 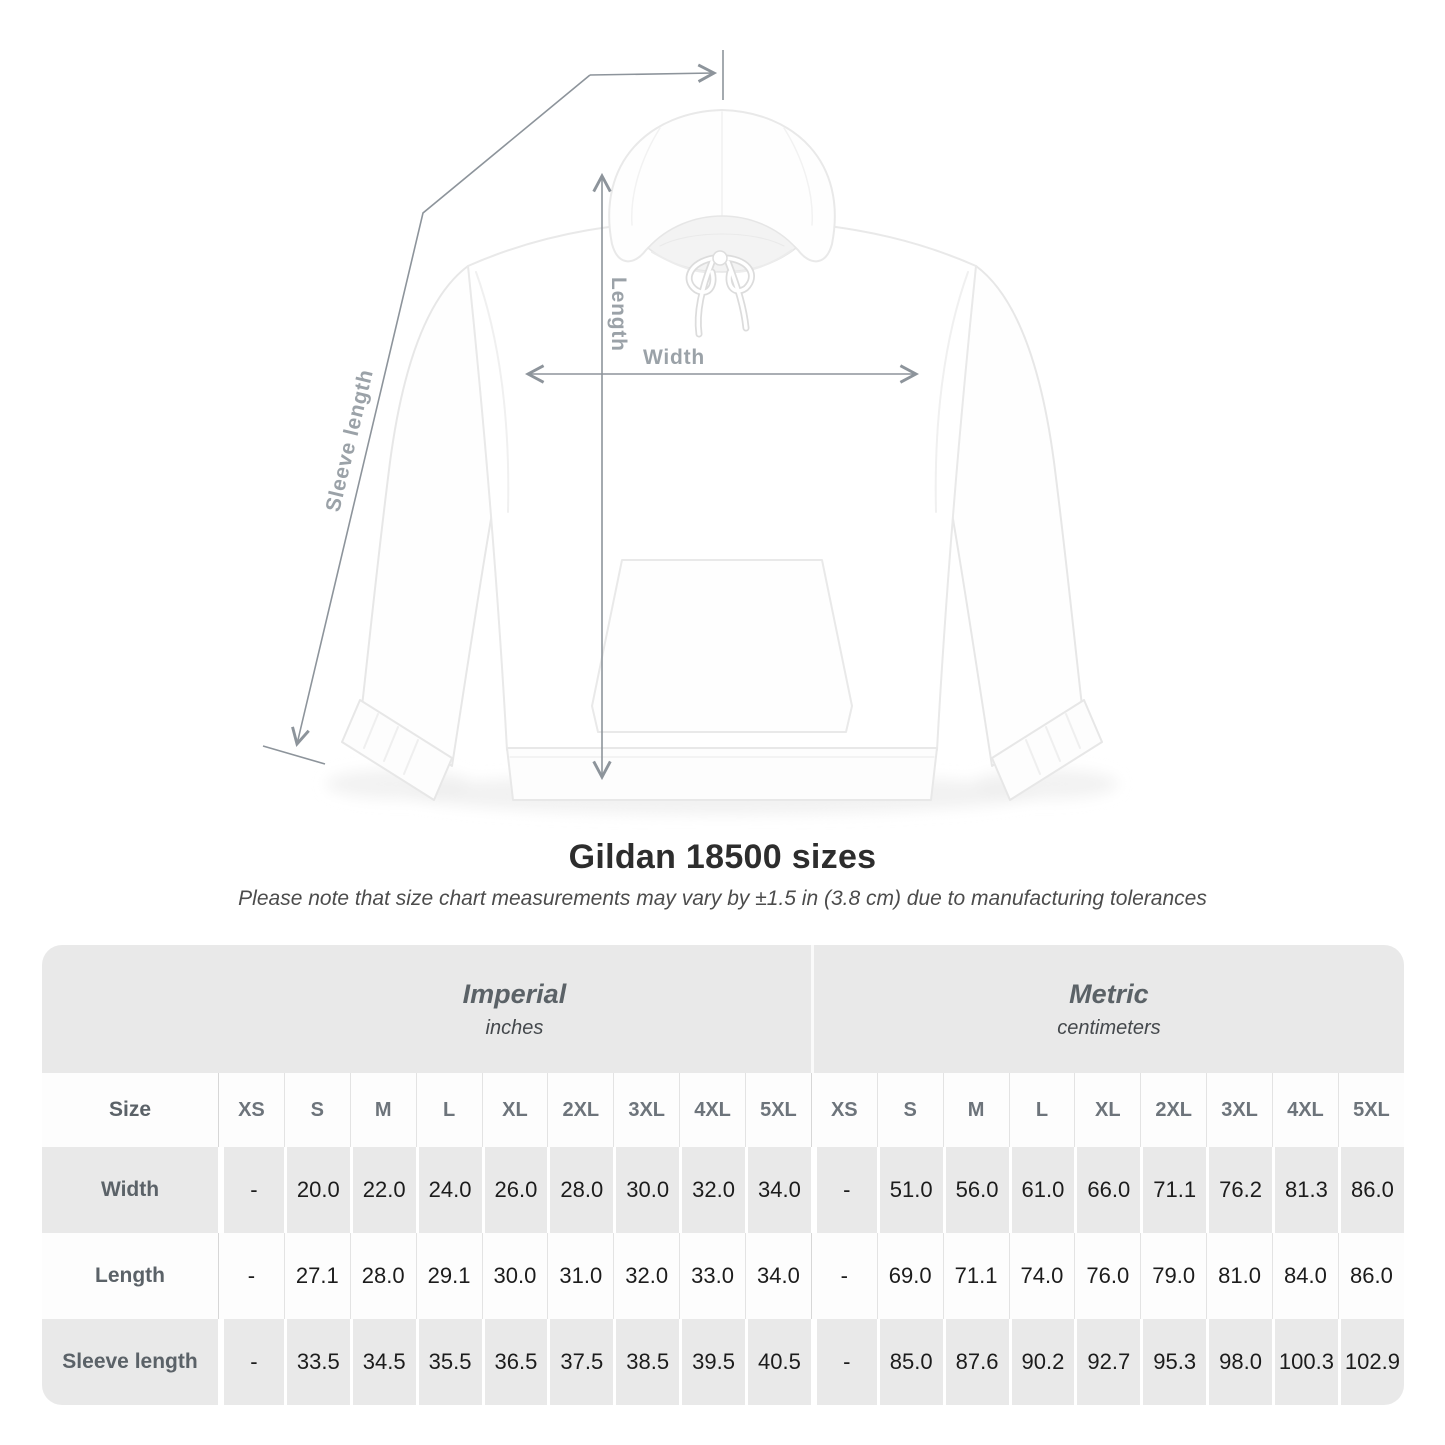 What do you see at coordinates (1305, 1362) in the screenshot?
I see `value-cell: 100.3` at bounding box center [1305, 1362].